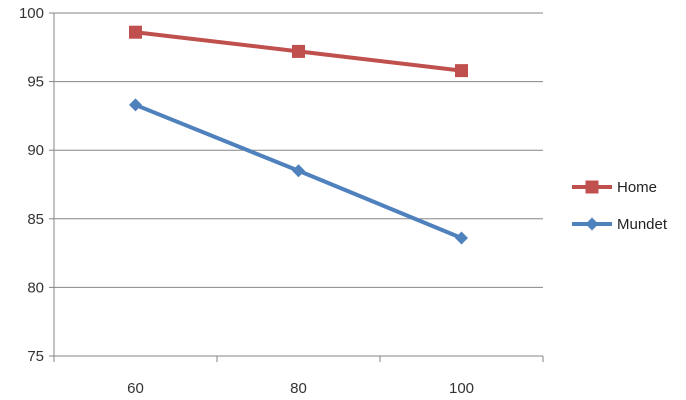 The image size is (686, 400). Describe the element at coordinates (592, 224) in the screenshot. I see `legend-marker-mundet` at that location.